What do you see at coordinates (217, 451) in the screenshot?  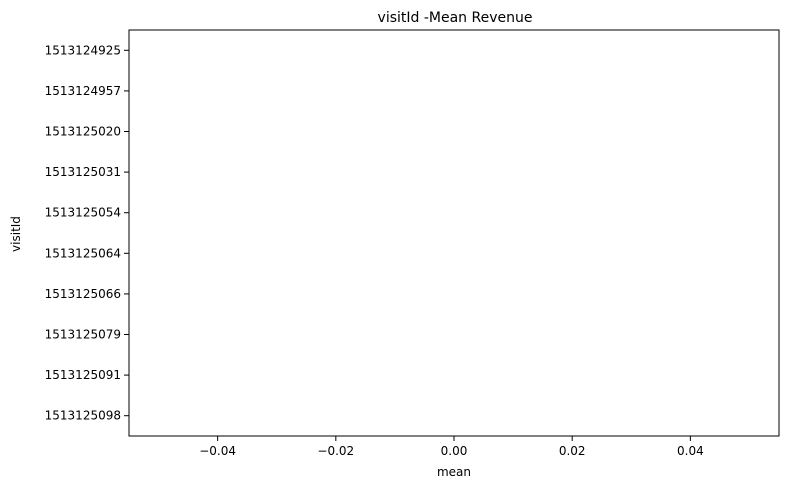 I see `x-tick-label: −0.04` at bounding box center [217, 451].